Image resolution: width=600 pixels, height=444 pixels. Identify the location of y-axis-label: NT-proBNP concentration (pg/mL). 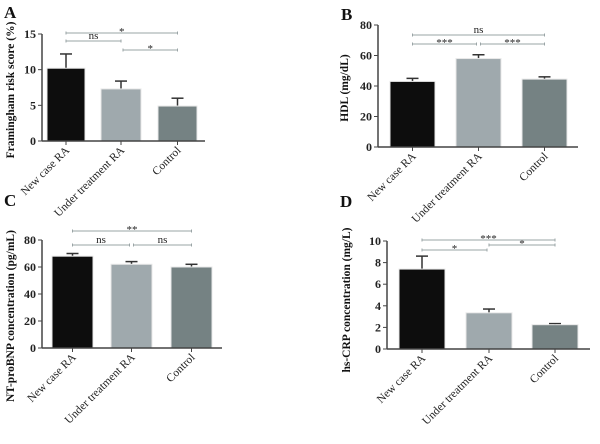
(11, 316).